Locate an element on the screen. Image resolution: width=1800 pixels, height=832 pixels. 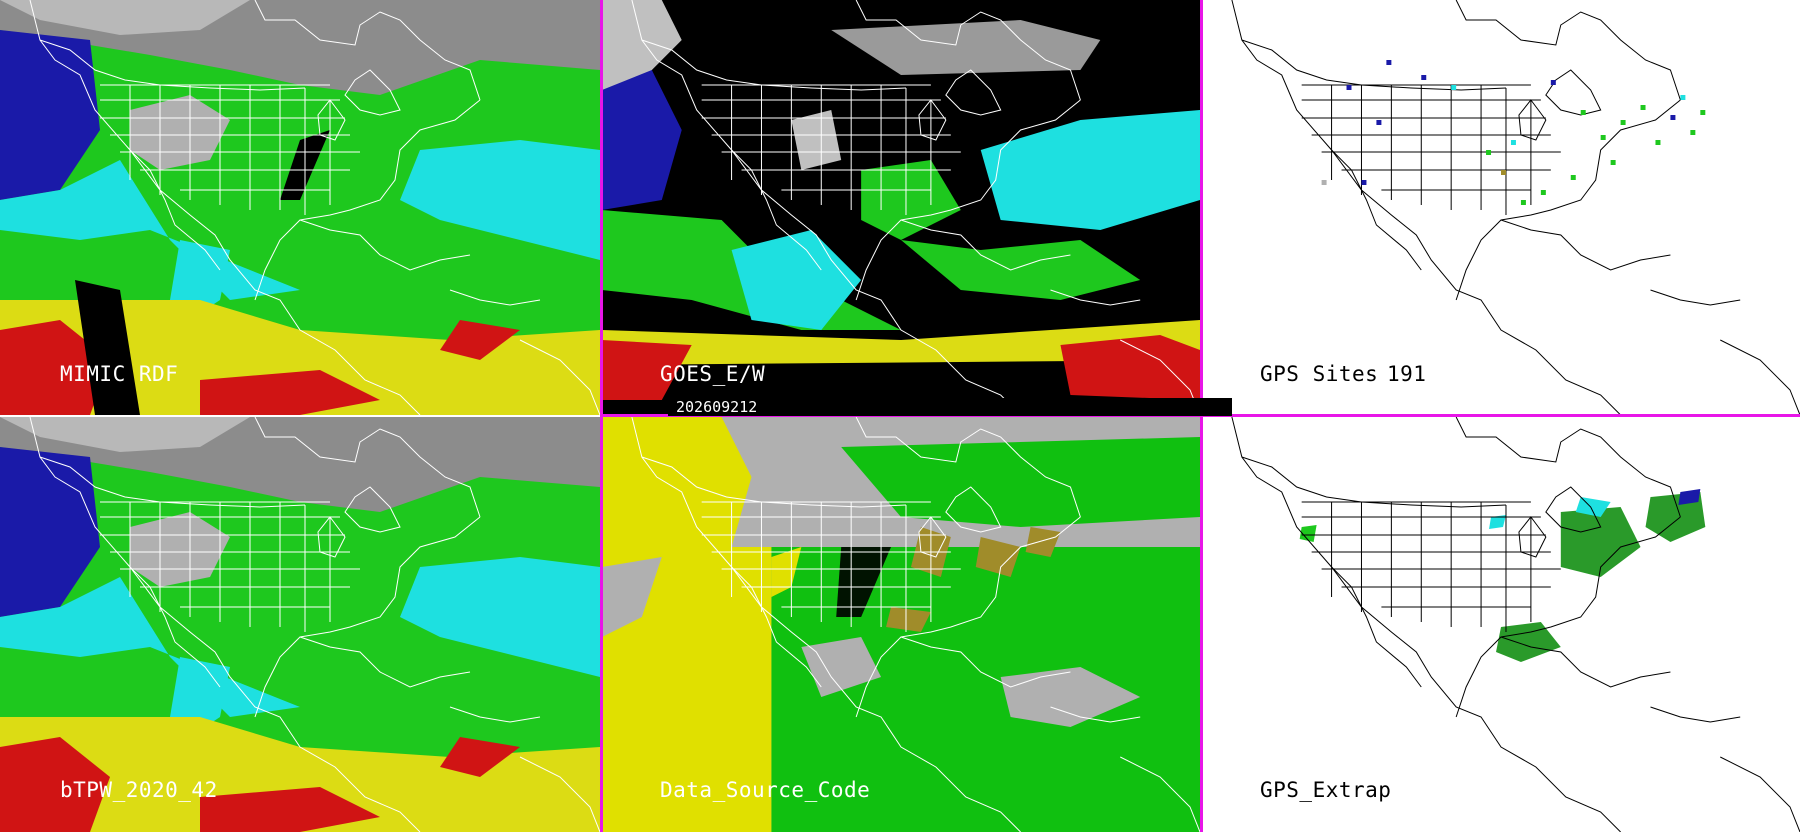
data-source-label: Data_Source_Code is located at coordinates (765, 790).